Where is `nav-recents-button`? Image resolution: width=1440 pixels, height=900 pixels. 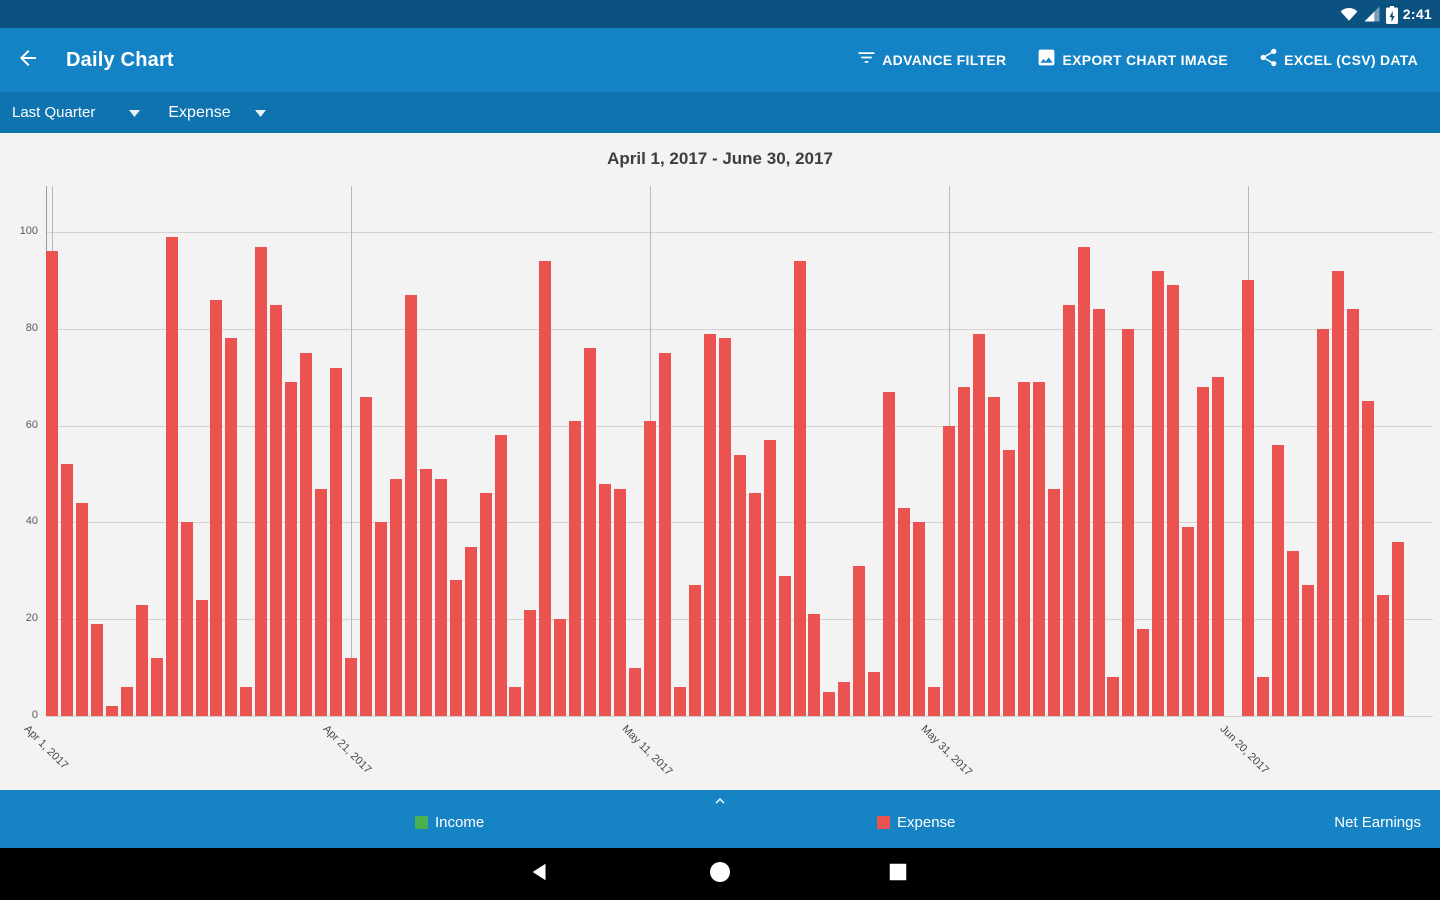
nav-recents-button is located at coordinates (898, 874).